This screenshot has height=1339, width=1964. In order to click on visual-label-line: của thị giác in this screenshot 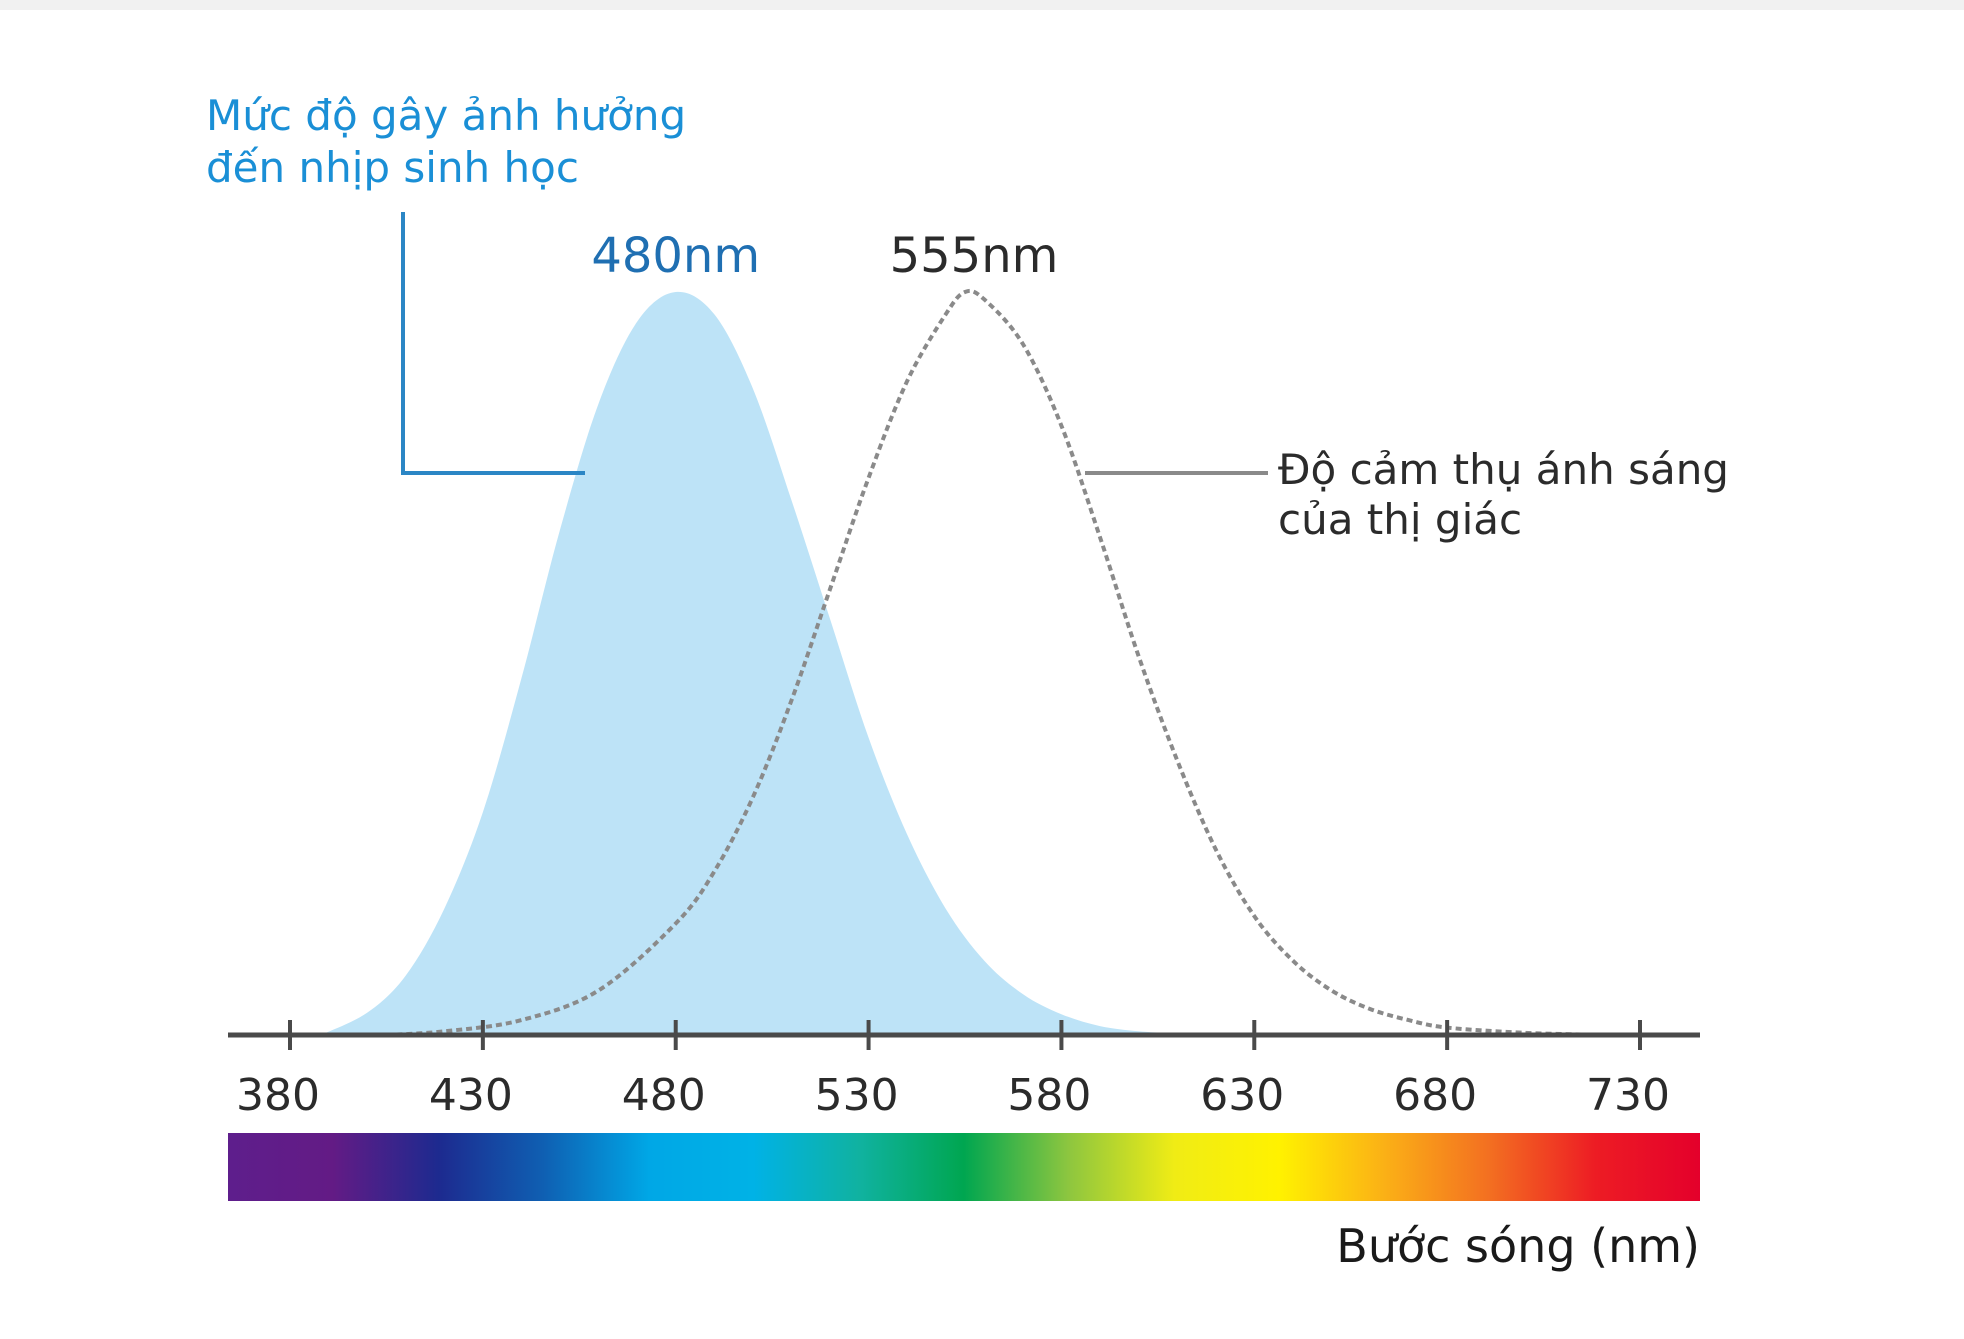, I will do `click(1400, 519)`.